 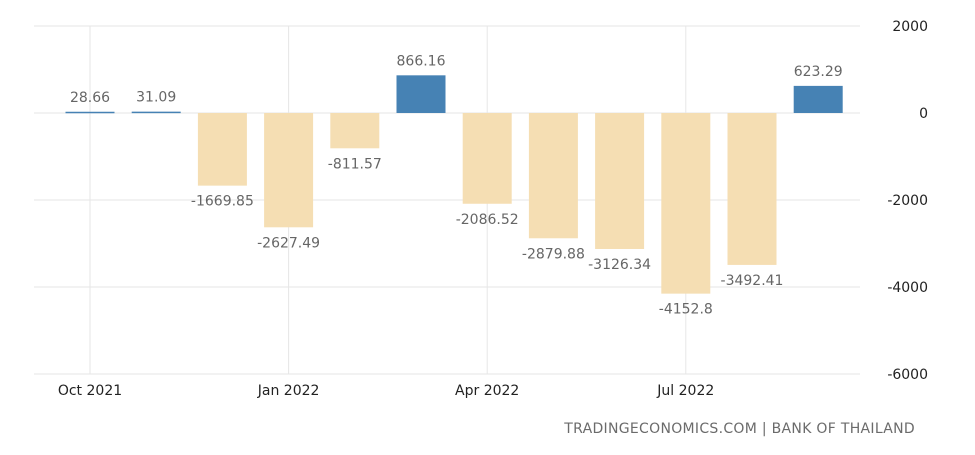 What do you see at coordinates (739, 429) in the screenshot?
I see `source-credit: TRADINGECONOMICS.COM | BANK OF THAILAND` at bounding box center [739, 429].